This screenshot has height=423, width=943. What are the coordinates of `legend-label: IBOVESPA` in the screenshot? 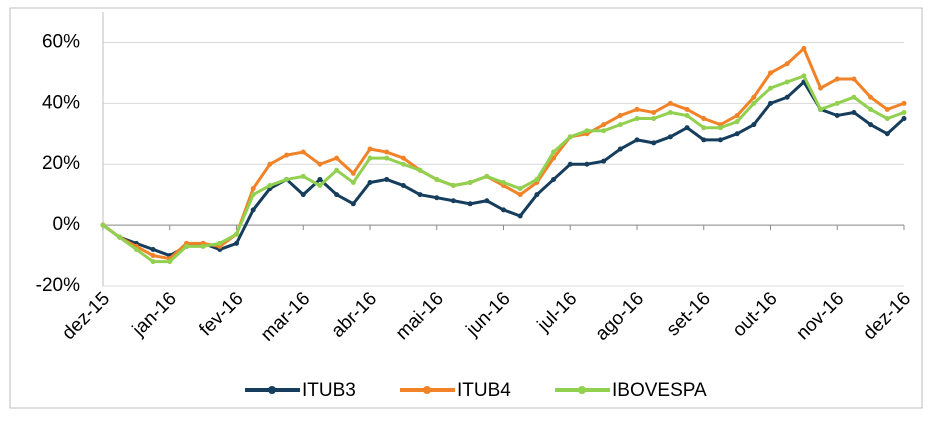 It's located at (659, 390).